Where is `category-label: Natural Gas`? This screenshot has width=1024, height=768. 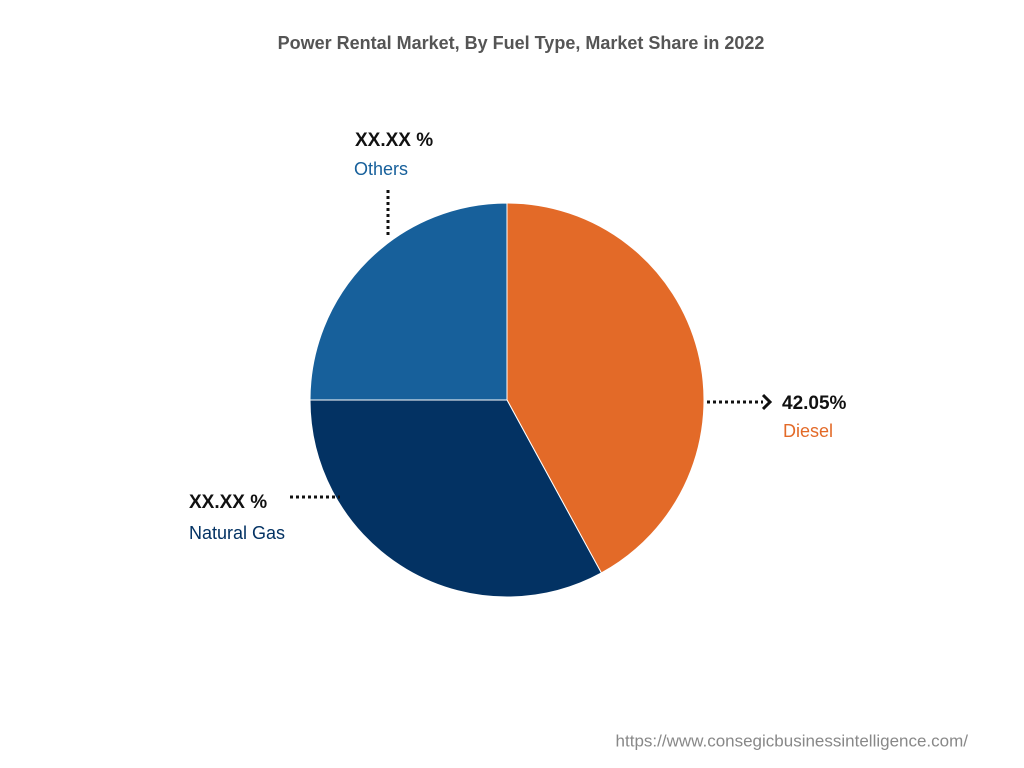 category-label: Natural Gas is located at coordinates (237, 533).